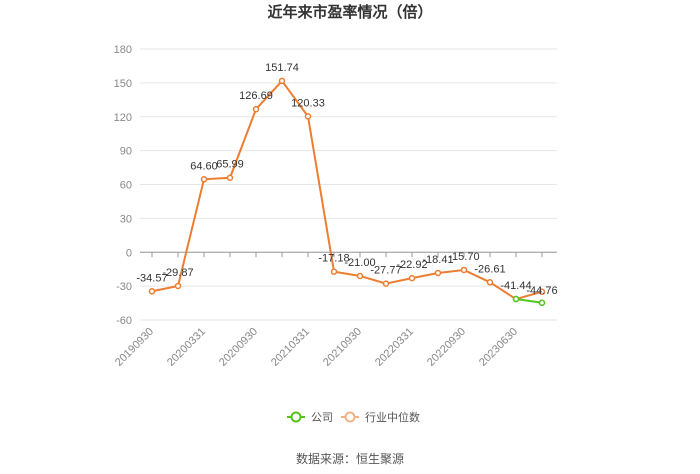 Image resolution: width=700 pixels, height=474 pixels. I want to click on x-tick-label: 20220331, so click(394, 347).